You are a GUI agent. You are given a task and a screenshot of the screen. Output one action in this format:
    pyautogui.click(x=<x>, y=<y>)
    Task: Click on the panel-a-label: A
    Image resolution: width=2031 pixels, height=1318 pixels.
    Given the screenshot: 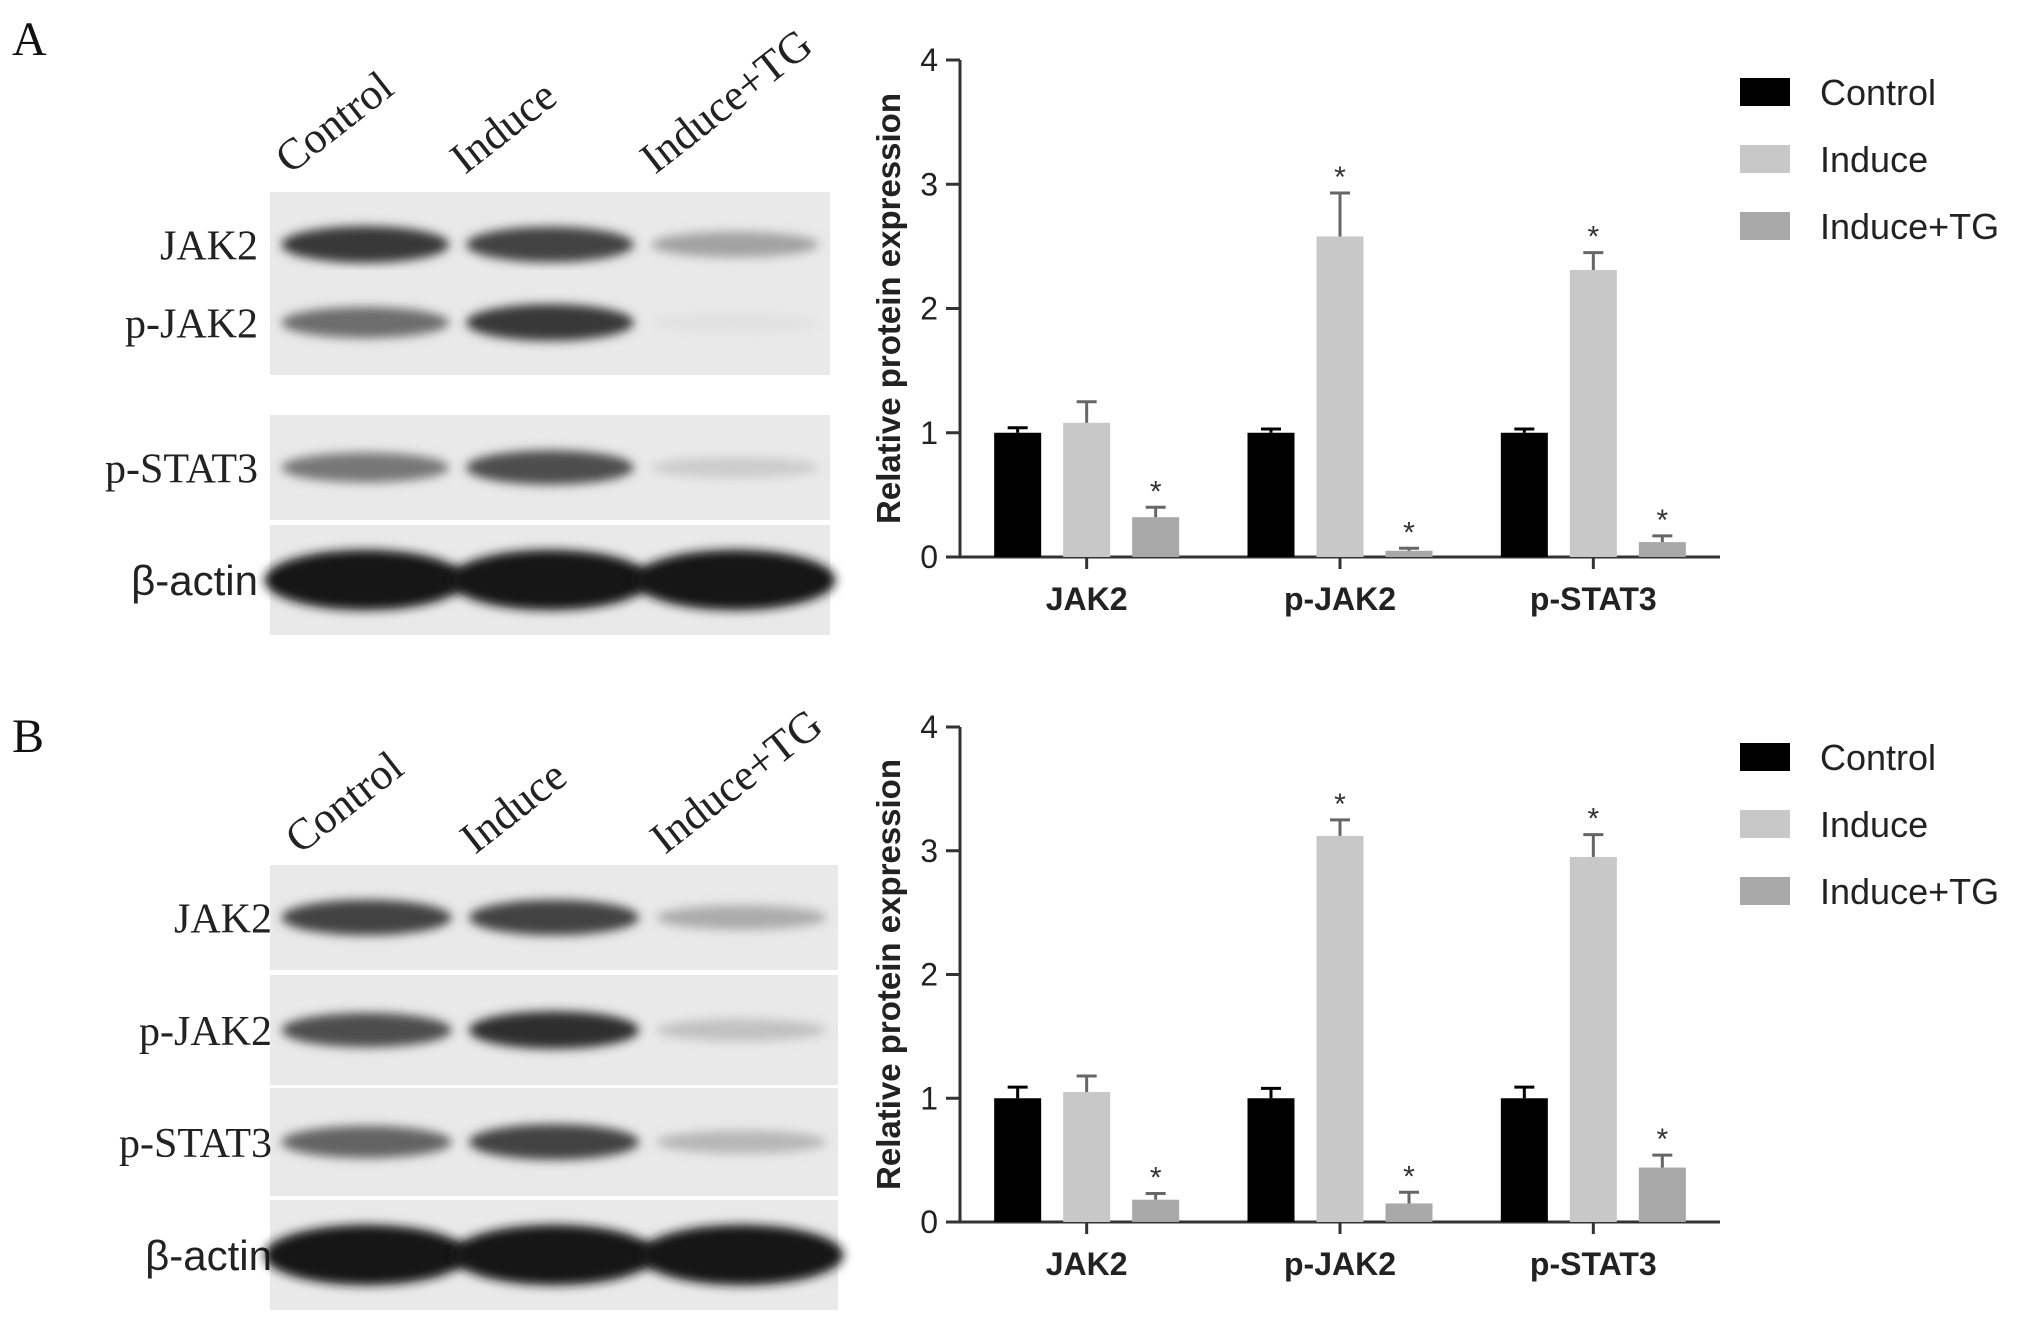 What is the action you would take?
    pyautogui.click(x=29, y=39)
    